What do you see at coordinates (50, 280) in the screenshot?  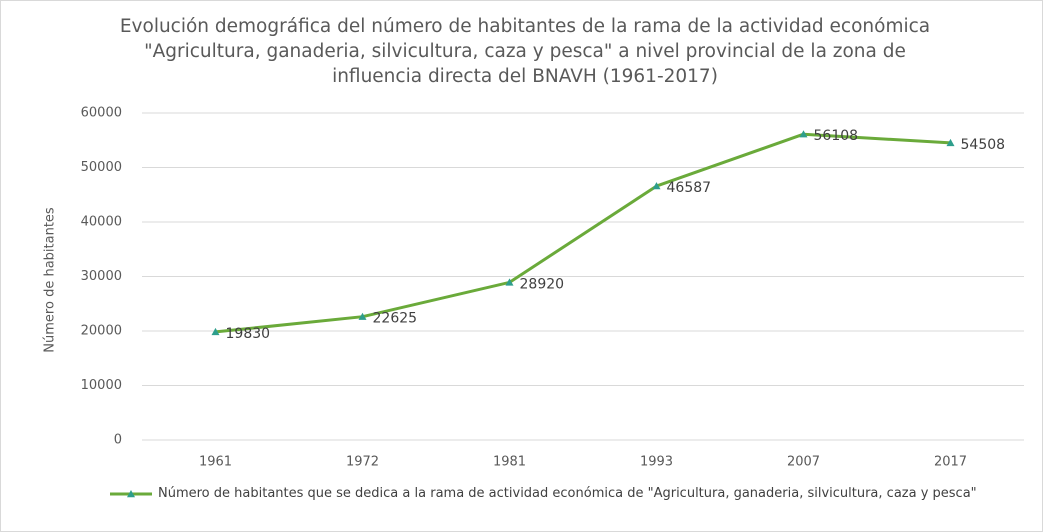 I see `y-axis-label: Número de habitantes` at bounding box center [50, 280].